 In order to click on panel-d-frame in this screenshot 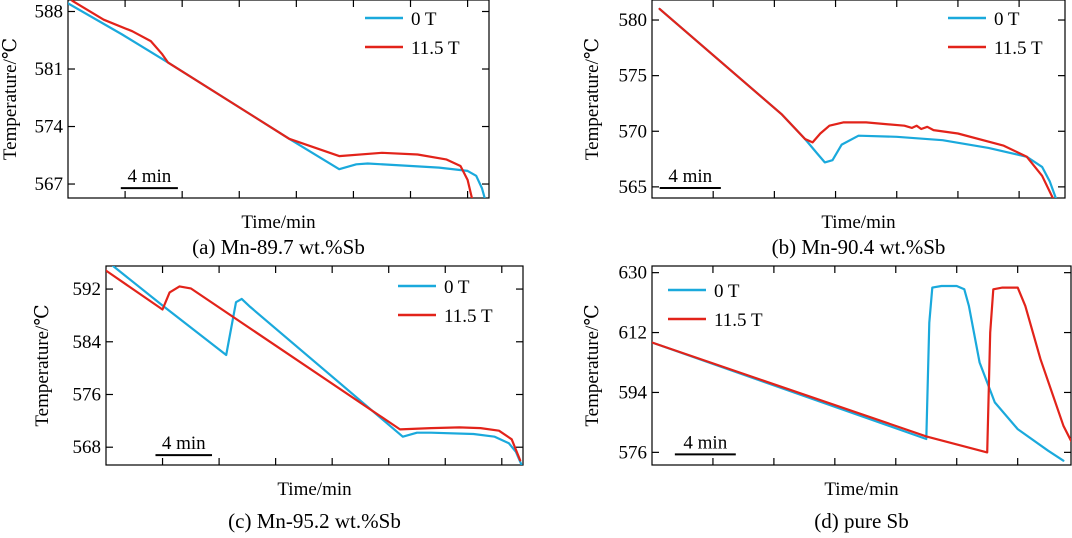, I will do `click(861, 365)`.